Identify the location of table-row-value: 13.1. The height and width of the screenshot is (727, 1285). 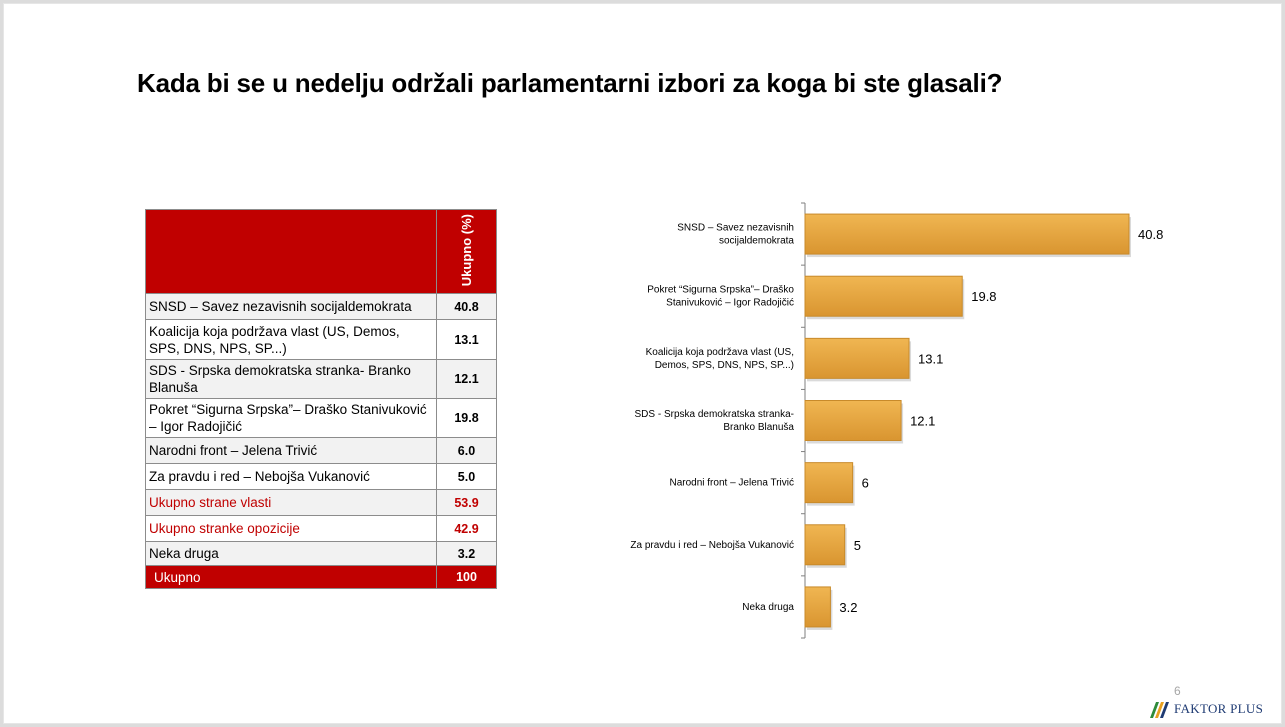
(466, 339).